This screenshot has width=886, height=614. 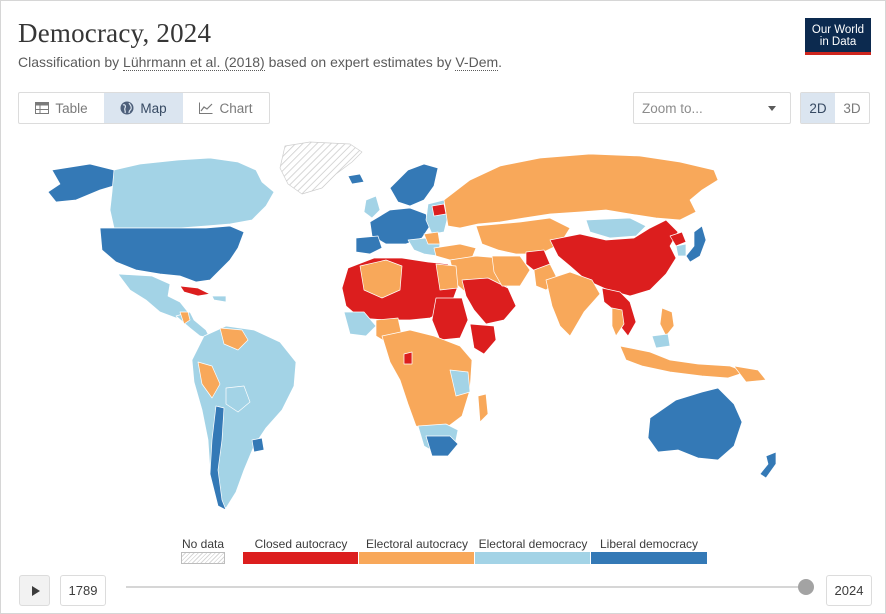 What do you see at coordinates (533, 558) in the screenshot?
I see `legend-swatch-electoral-democracy` at bounding box center [533, 558].